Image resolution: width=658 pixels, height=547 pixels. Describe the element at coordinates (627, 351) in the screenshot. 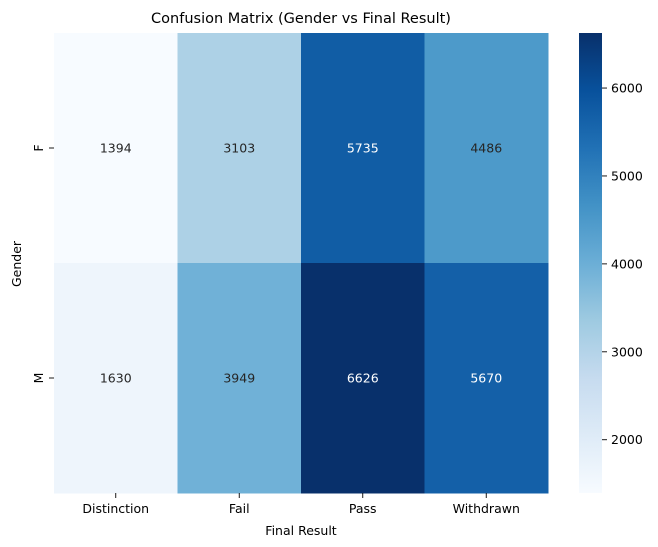

I see `colorbar-tick-label: 3000` at that location.